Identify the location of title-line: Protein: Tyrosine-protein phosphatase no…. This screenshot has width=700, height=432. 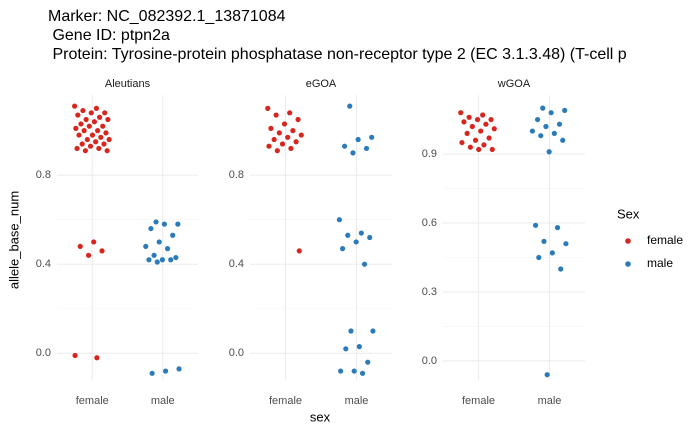
(337, 54).